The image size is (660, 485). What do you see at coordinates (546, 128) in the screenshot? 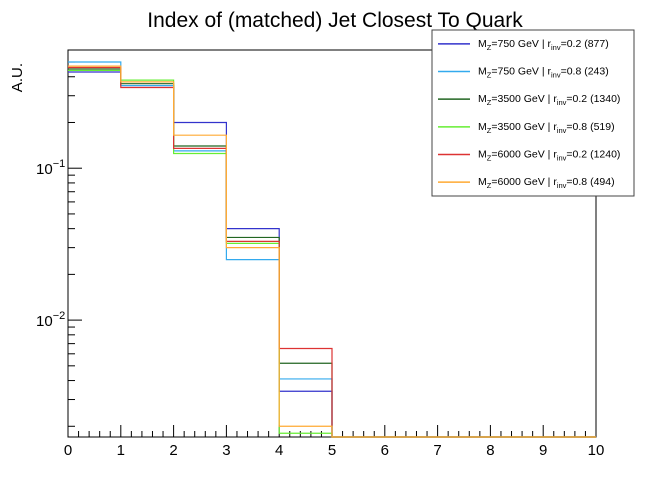
I see `legend-entry: MZ=3500 GeV | rinv=0.8 (519)` at bounding box center [546, 128].